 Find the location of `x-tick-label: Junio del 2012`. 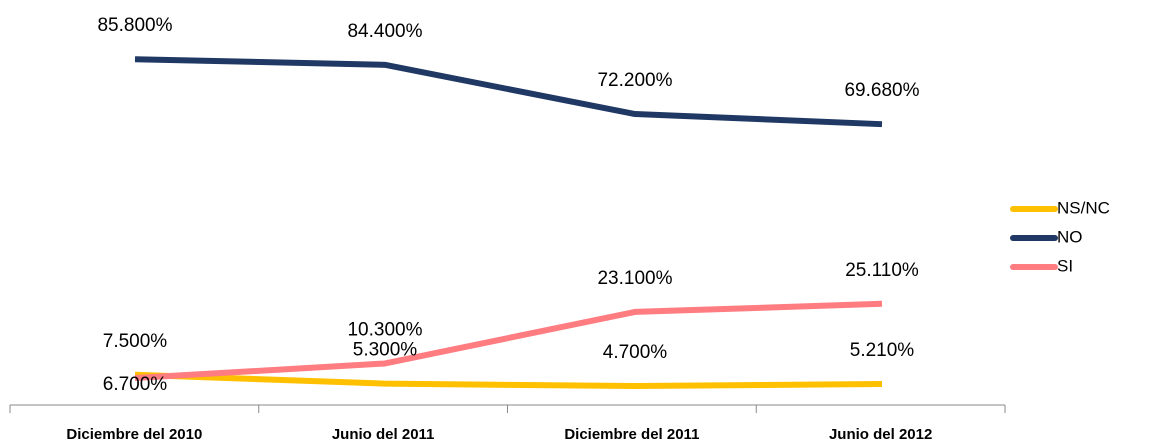

x-tick-label: Junio del 2012 is located at coordinates (880, 434).